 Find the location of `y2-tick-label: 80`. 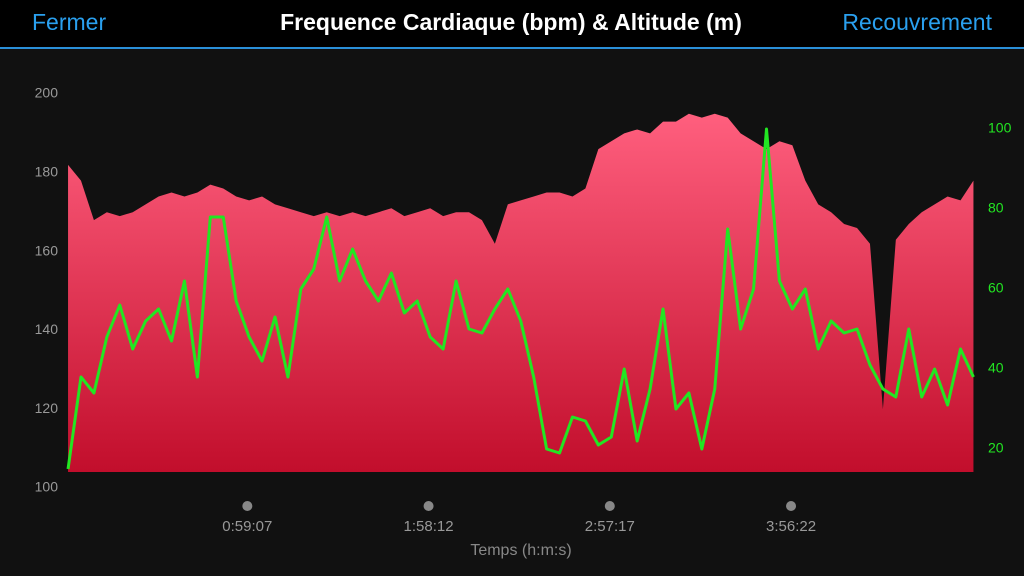

y2-tick-label: 80 is located at coordinates (996, 208).